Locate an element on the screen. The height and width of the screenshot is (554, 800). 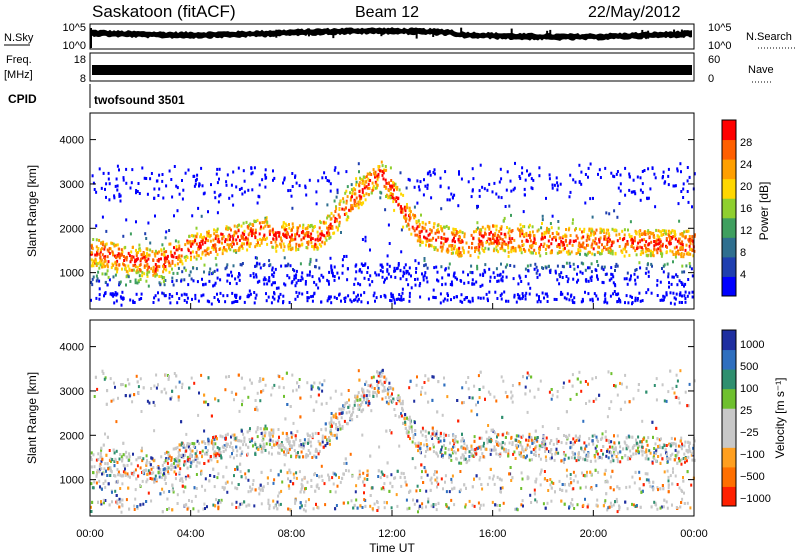
date-title: 22/May/2012 is located at coordinates (634, 12).